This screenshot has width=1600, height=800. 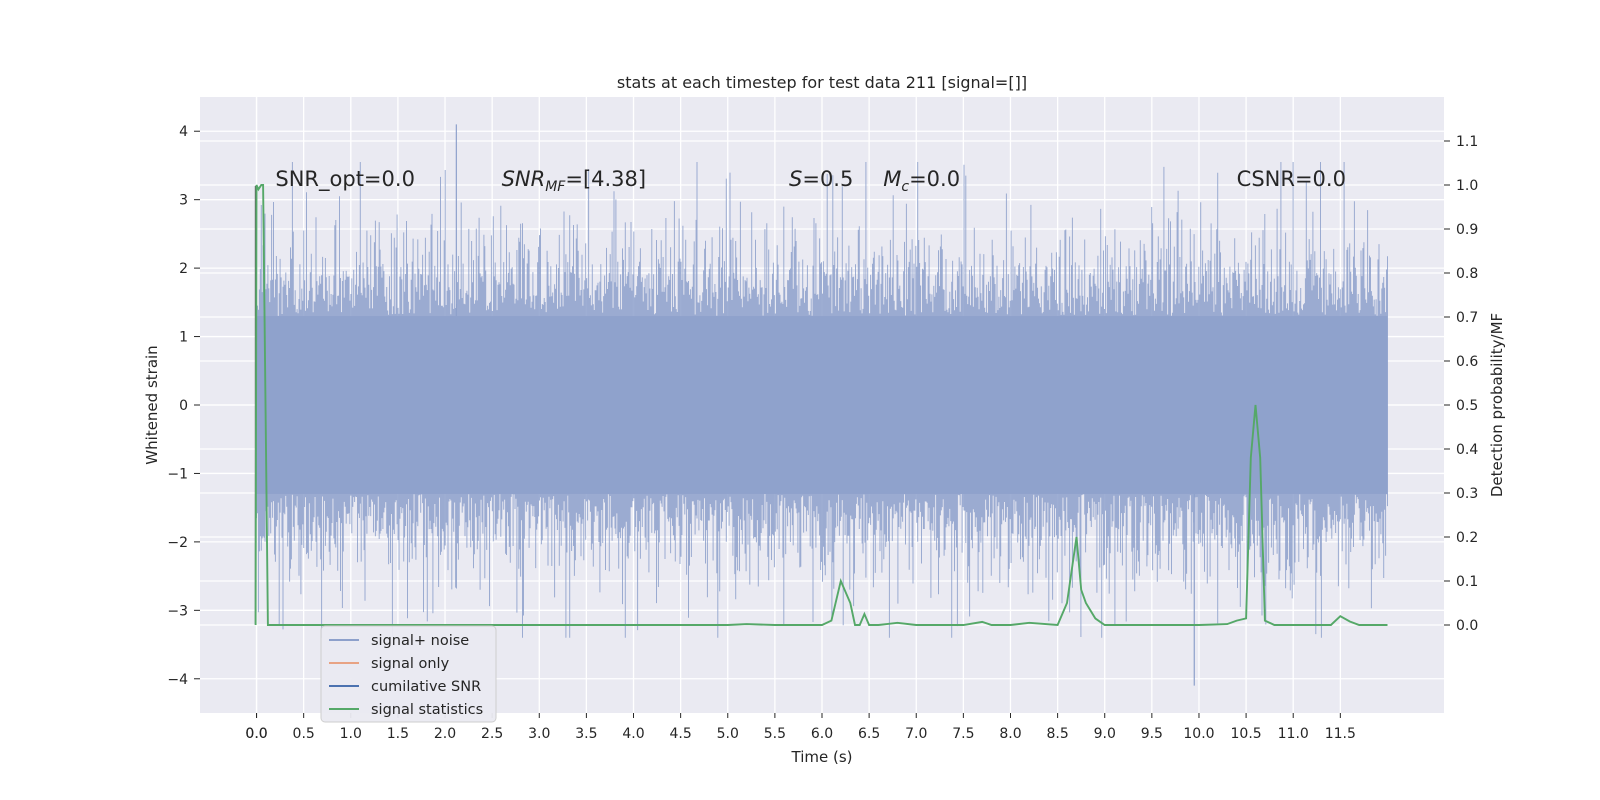 What do you see at coordinates (822, 757) in the screenshot?
I see `x-axis-label: Time (s)` at bounding box center [822, 757].